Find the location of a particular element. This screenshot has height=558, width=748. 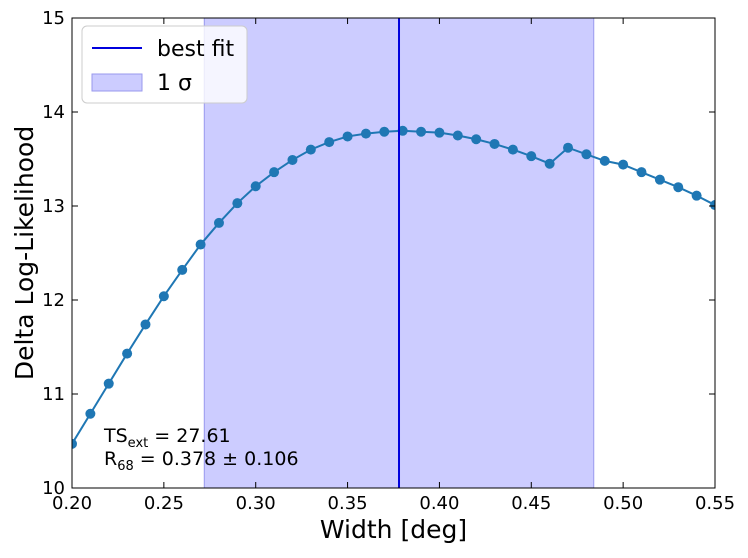

x-tick-label: 0.50 is located at coordinates (623, 503).